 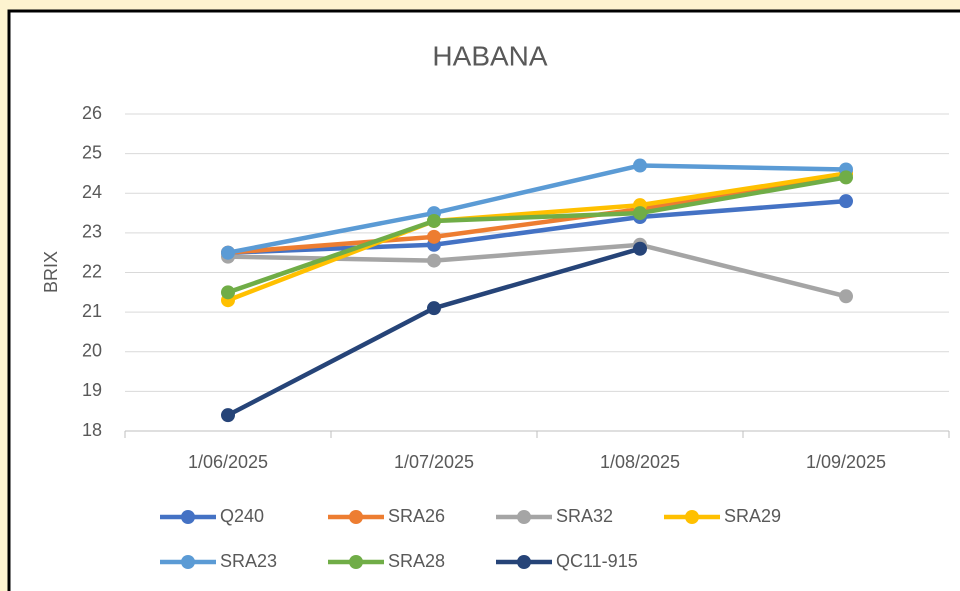 What do you see at coordinates (846, 462) in the screenshot?
I see `x-tick-label: 1/09/2025` at bounding box center [846, 462].